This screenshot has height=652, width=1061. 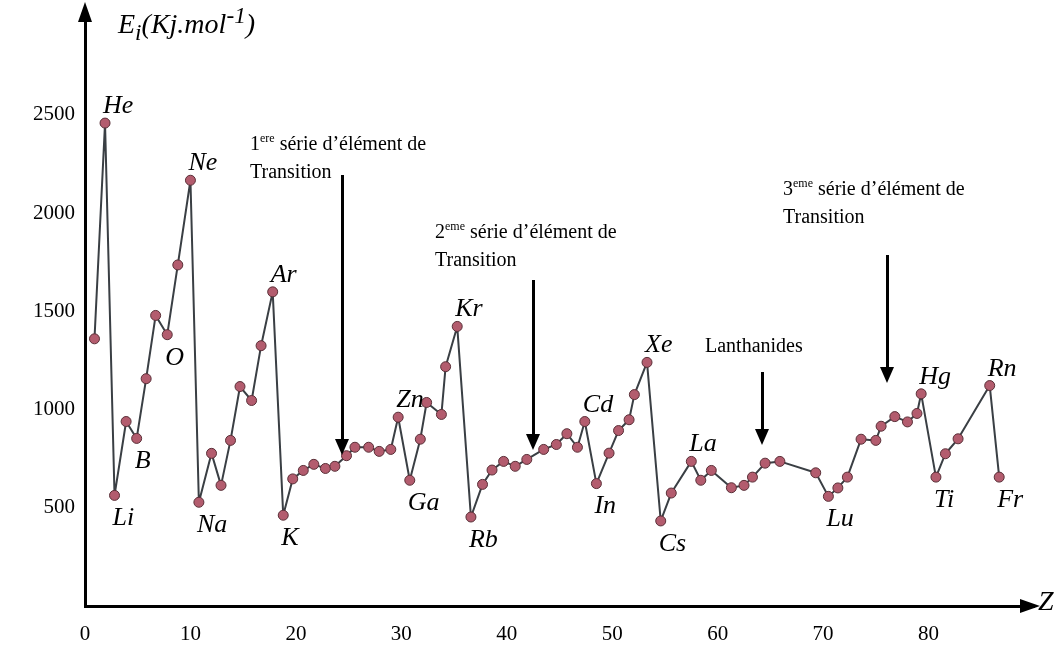 What do you see at coordinates (823, 633) in the screenshot?
I see `x-tick-label: 70` at bounding box center [823, 633].